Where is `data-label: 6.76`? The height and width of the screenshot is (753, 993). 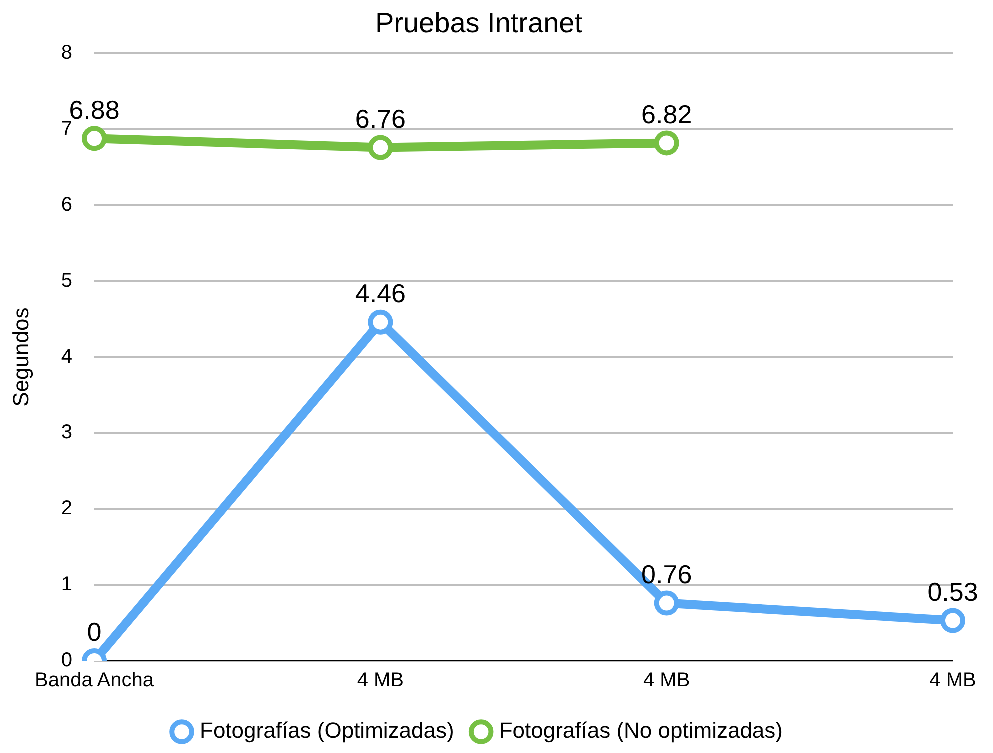
data-label: 6.76 is located at coordinates (380, 119).